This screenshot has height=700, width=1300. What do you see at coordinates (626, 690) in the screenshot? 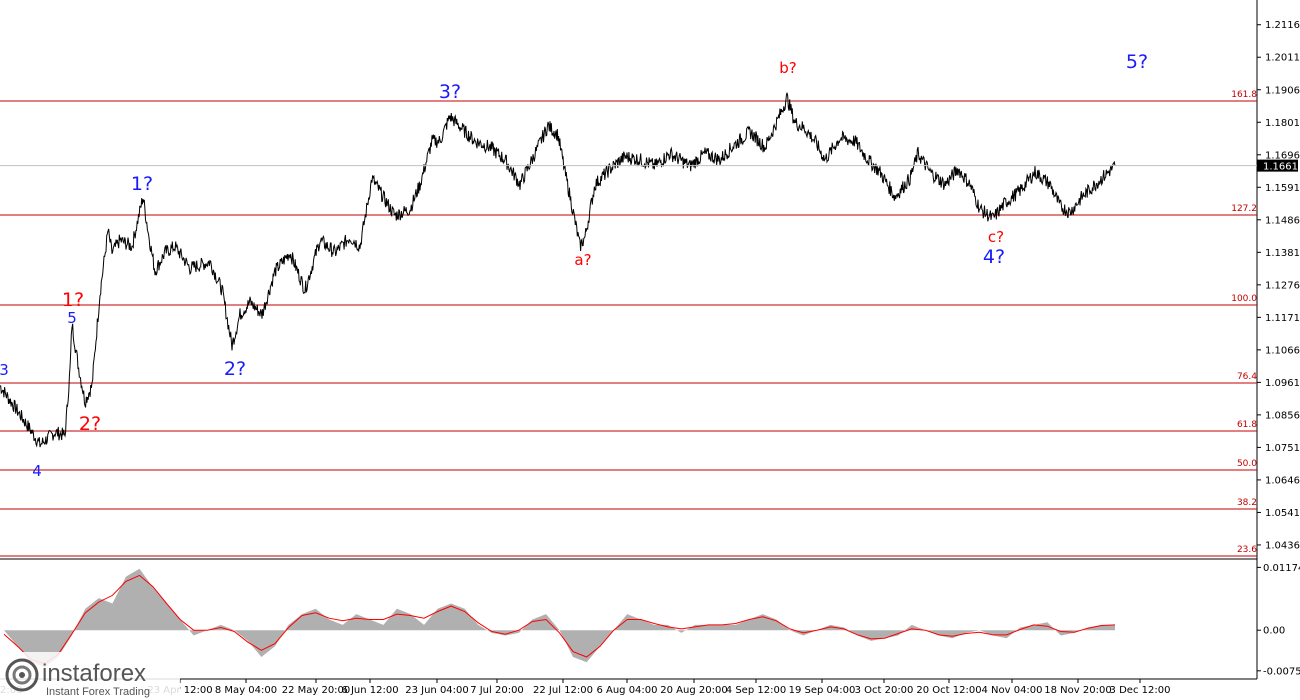
I see `x-tick-label: 6 Aug 04:00` at bounding box center [626, 690].